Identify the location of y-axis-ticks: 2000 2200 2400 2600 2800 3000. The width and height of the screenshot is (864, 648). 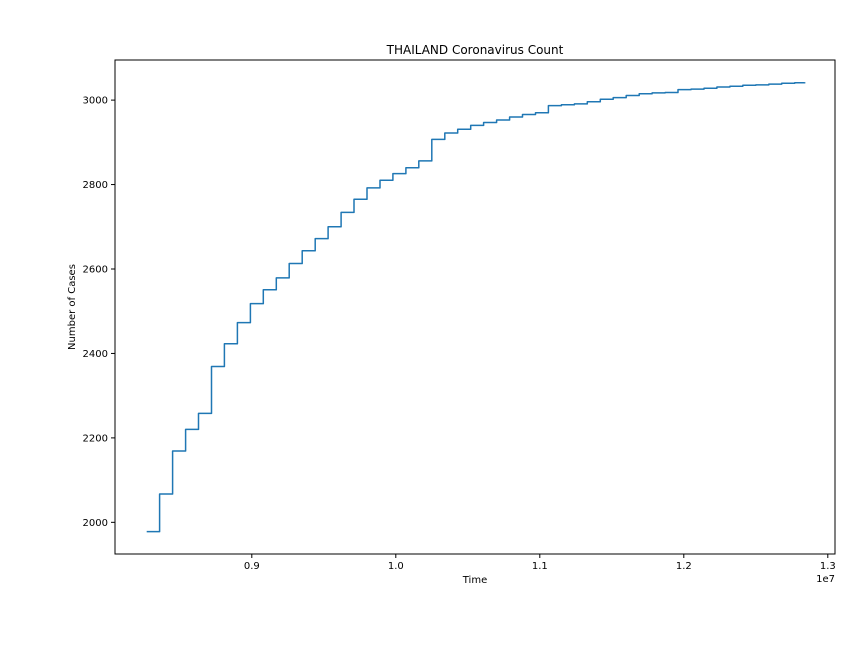
(99, 312).